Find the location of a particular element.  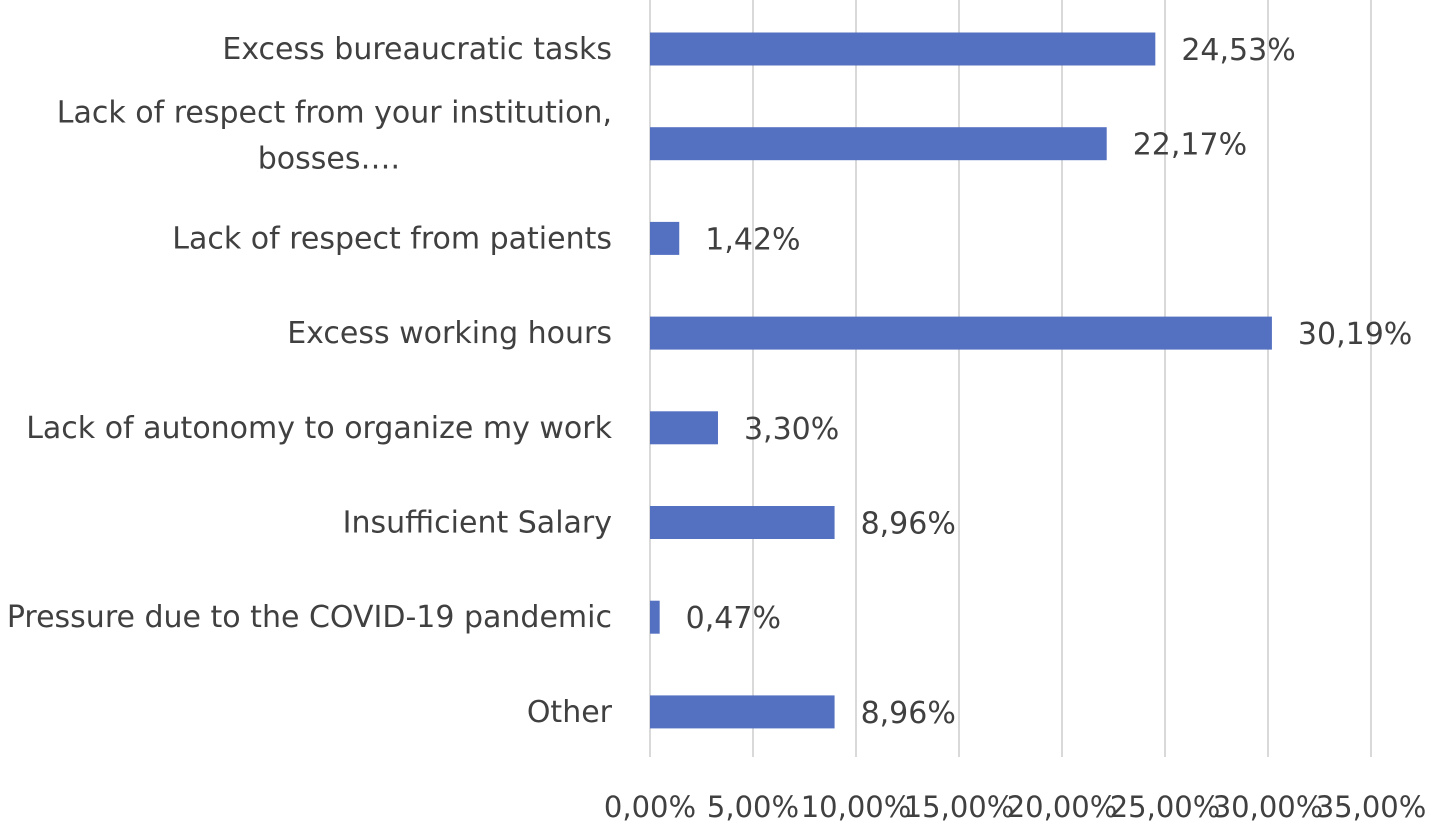

x-tick-label: 20,00% is located at coordinates (1062, 807).